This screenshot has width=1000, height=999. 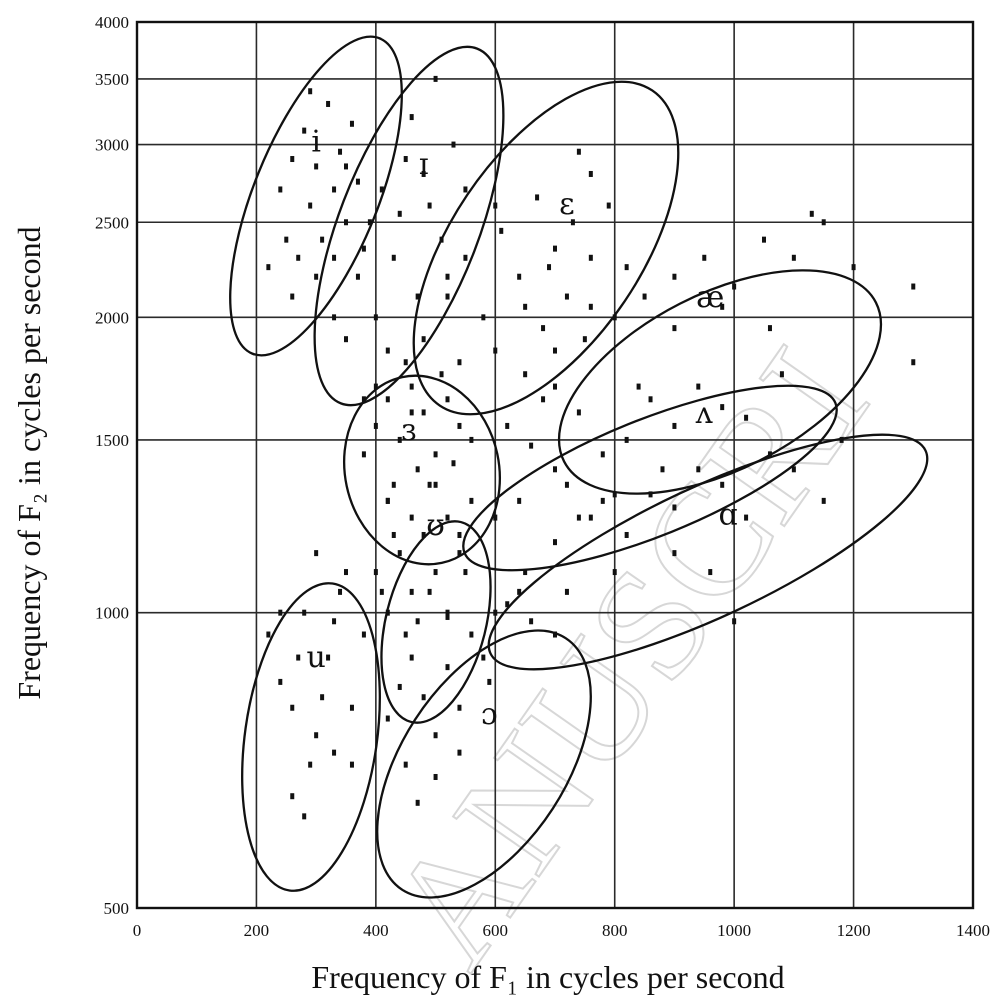 What do you see at coordinates (489, 714) in the screenshot?
I see `vowel-label-9: ɔ` at bounding box center [489, 714].